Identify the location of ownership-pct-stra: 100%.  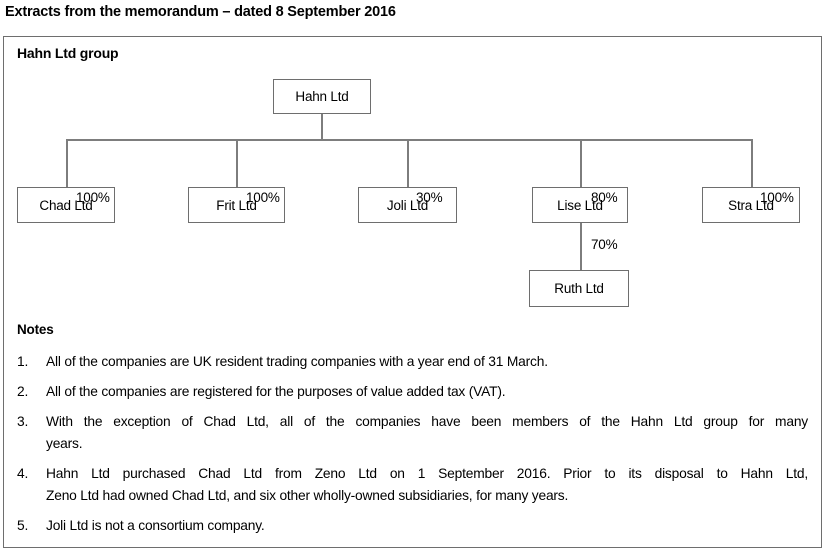
(777, 197).